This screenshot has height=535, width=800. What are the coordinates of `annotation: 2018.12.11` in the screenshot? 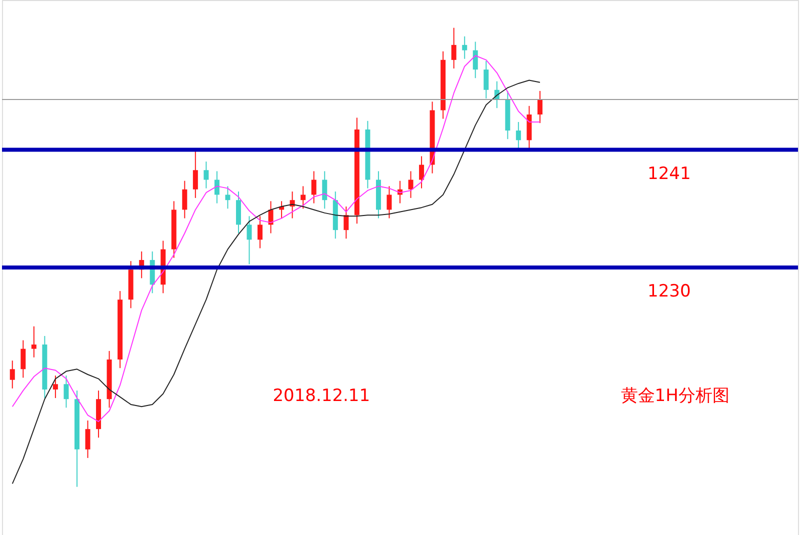 It's located at (321, 396).